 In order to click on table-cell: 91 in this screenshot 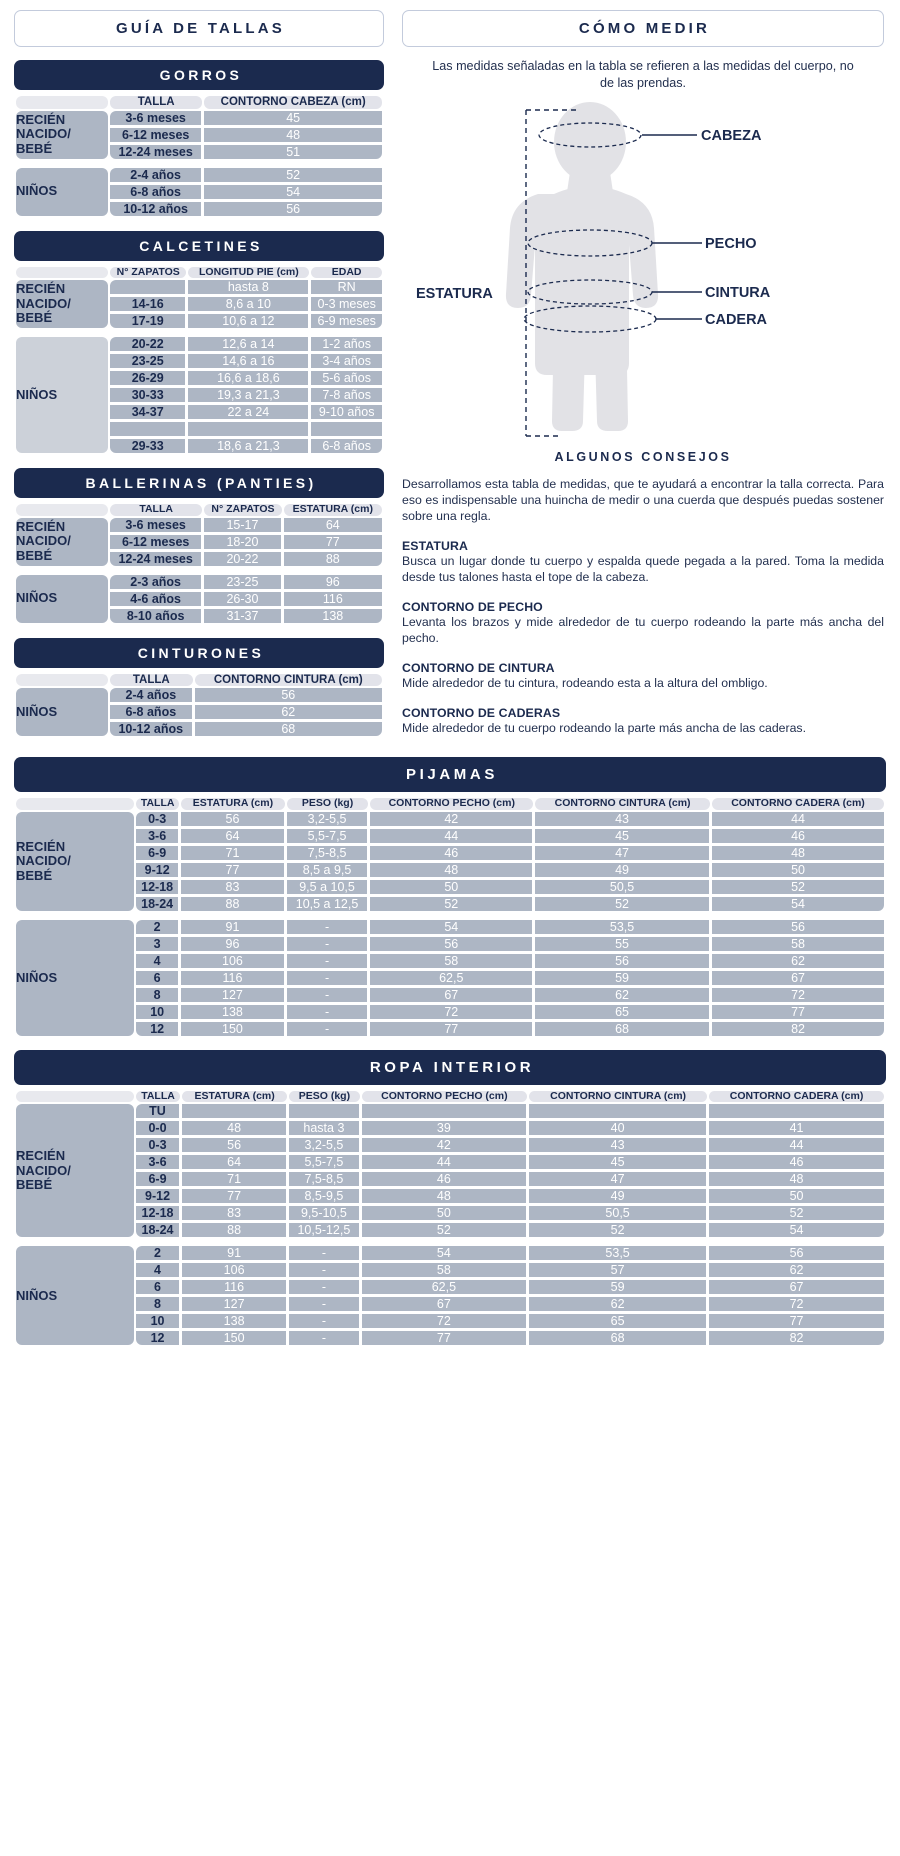, I will do `click(235, 1254)`.